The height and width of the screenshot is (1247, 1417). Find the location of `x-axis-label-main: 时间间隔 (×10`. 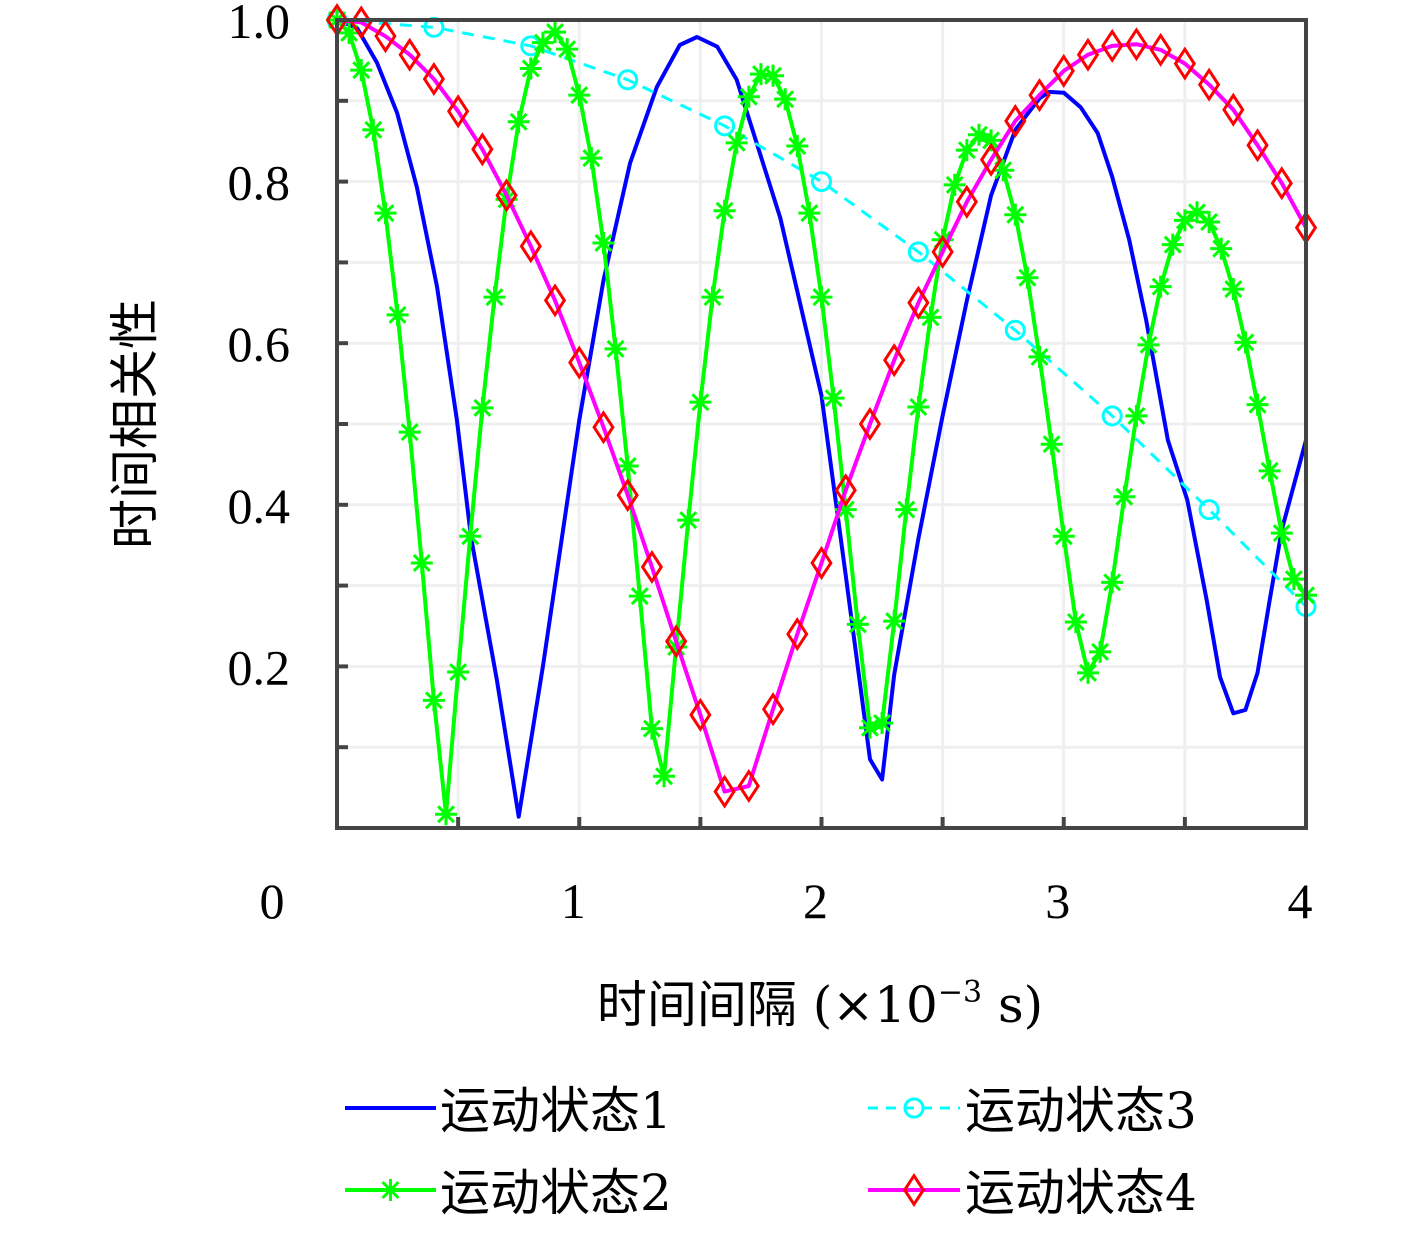

x-axis-label-main: 时间间隔 (×10 is located at coordinates (767, 1005).